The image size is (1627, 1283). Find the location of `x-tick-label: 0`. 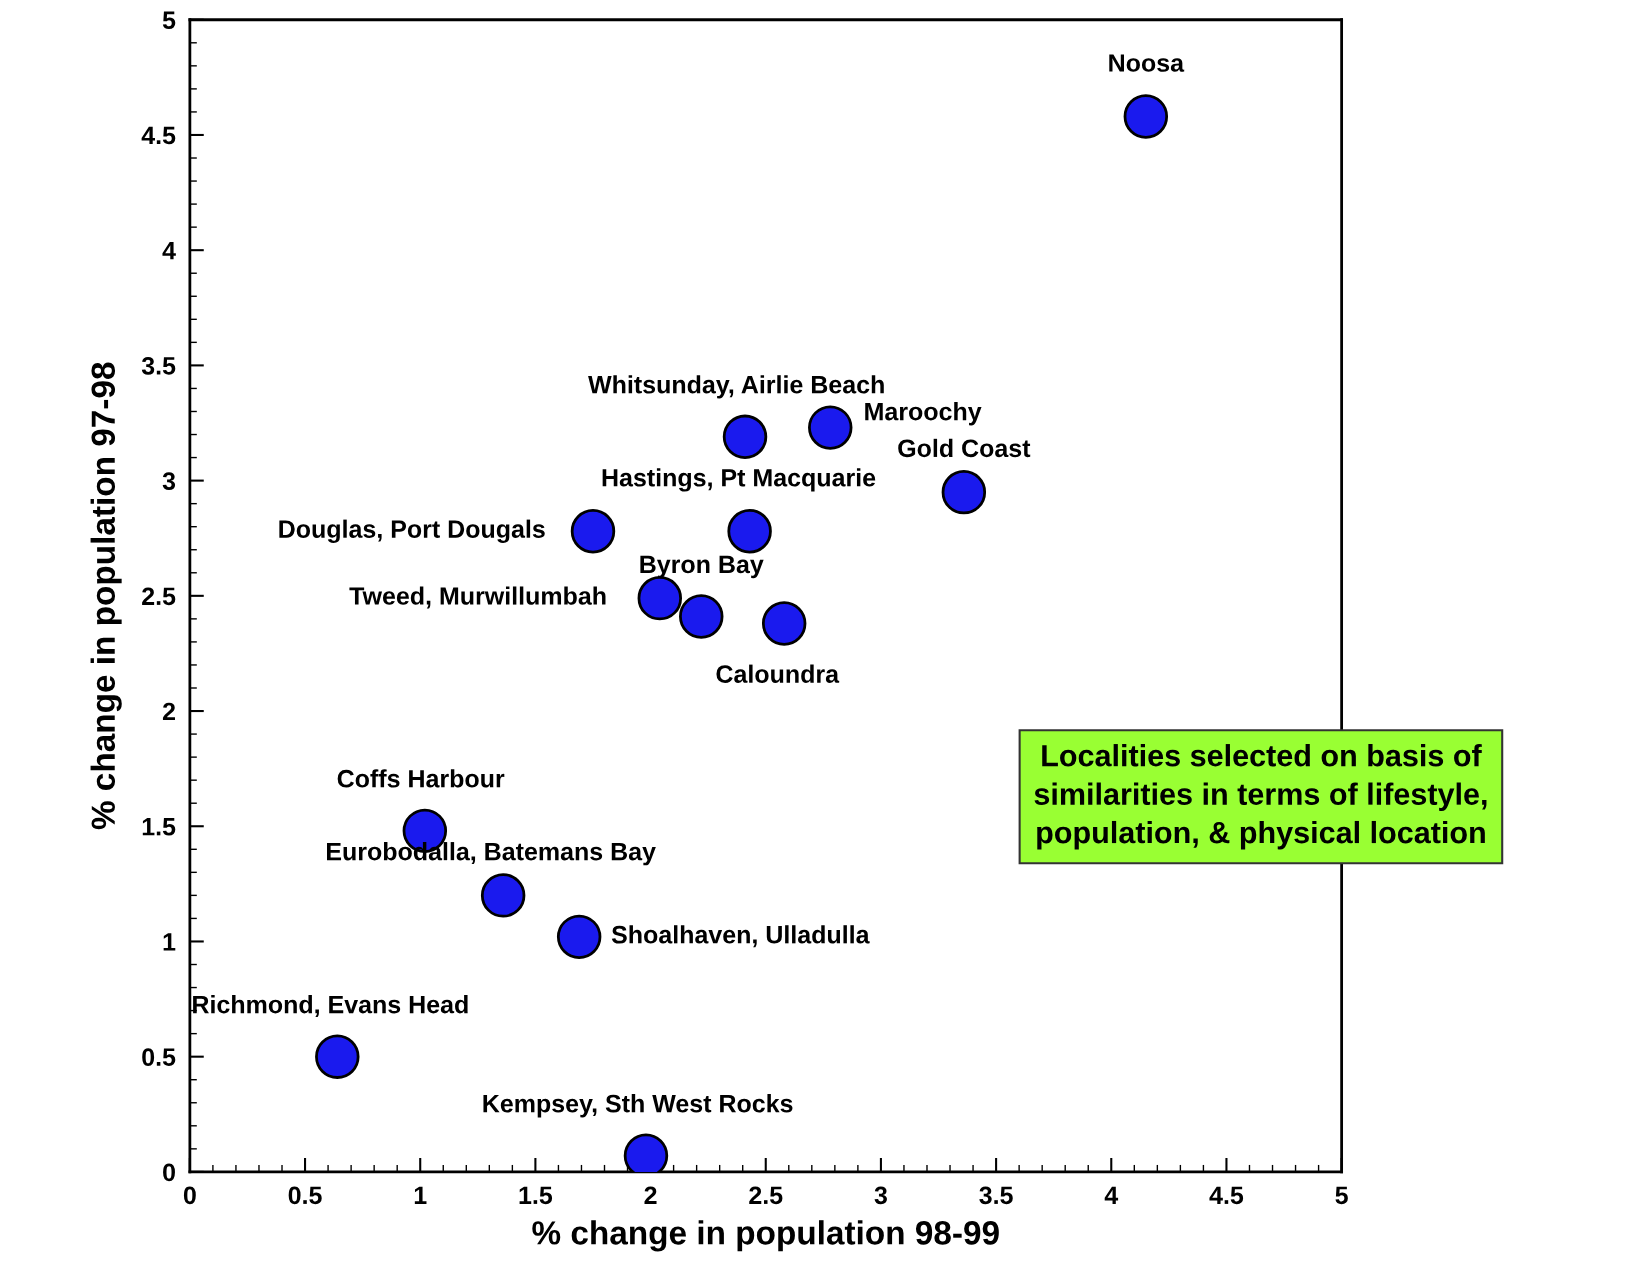

x-tick-label: 0 is located at coordinates (189, 1195).